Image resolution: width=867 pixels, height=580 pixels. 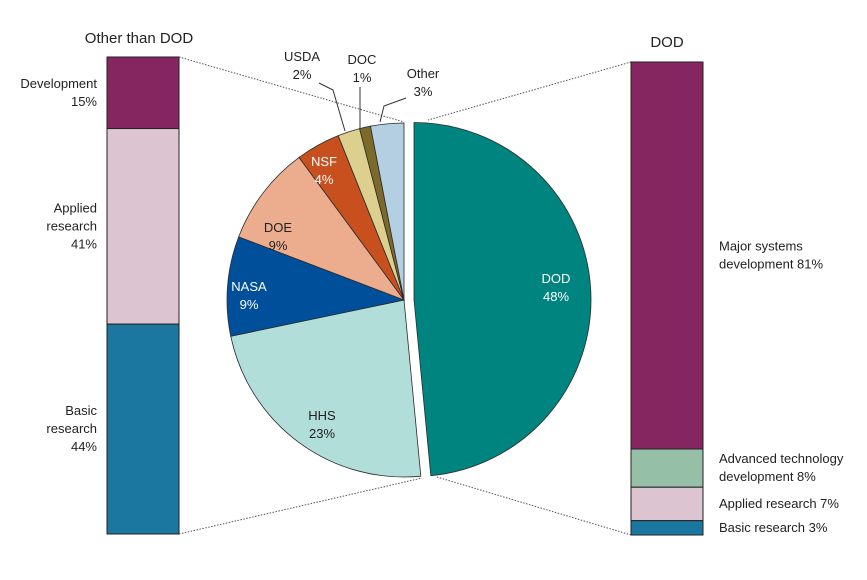 I want to click on pie-label-dod: DOD 48%, so click(x=556, y=287).